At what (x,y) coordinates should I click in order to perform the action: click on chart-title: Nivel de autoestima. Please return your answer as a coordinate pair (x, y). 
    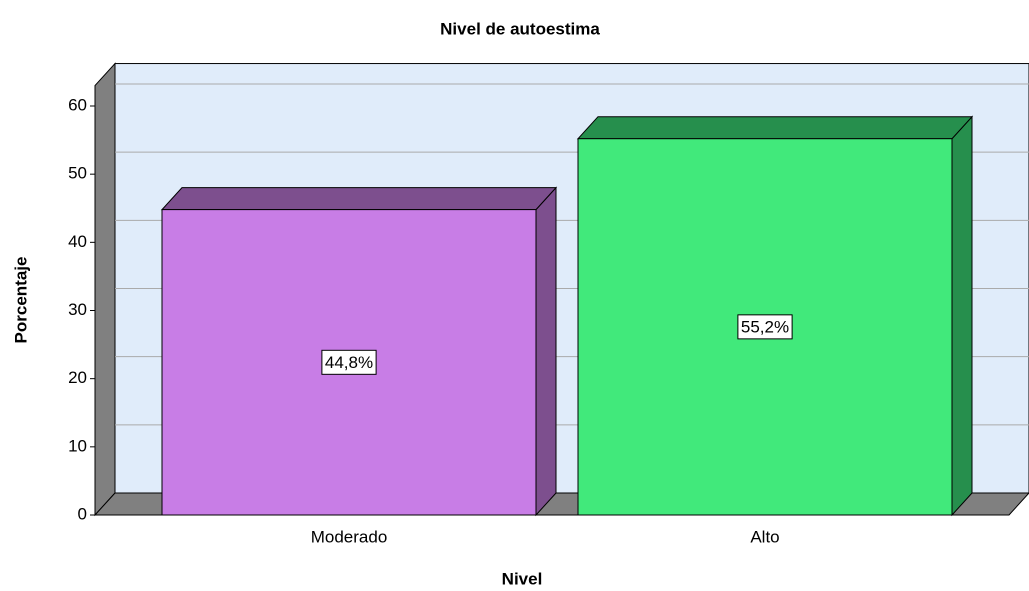
    Looking at the image, I should click on (520, 28).